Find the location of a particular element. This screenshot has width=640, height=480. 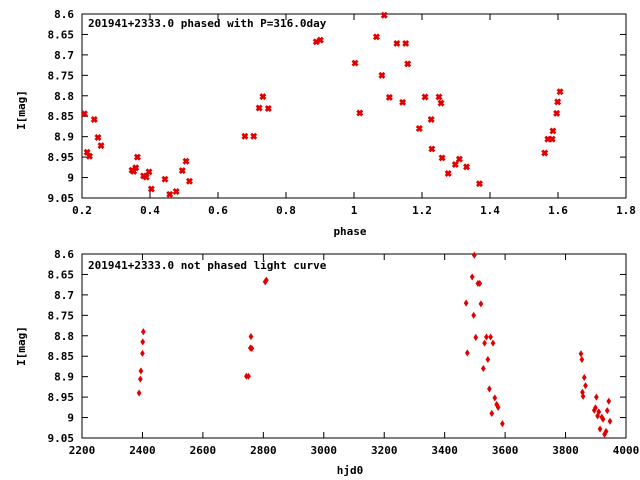

x-tick-label: 1.8 is located at coordinates (626, 210).